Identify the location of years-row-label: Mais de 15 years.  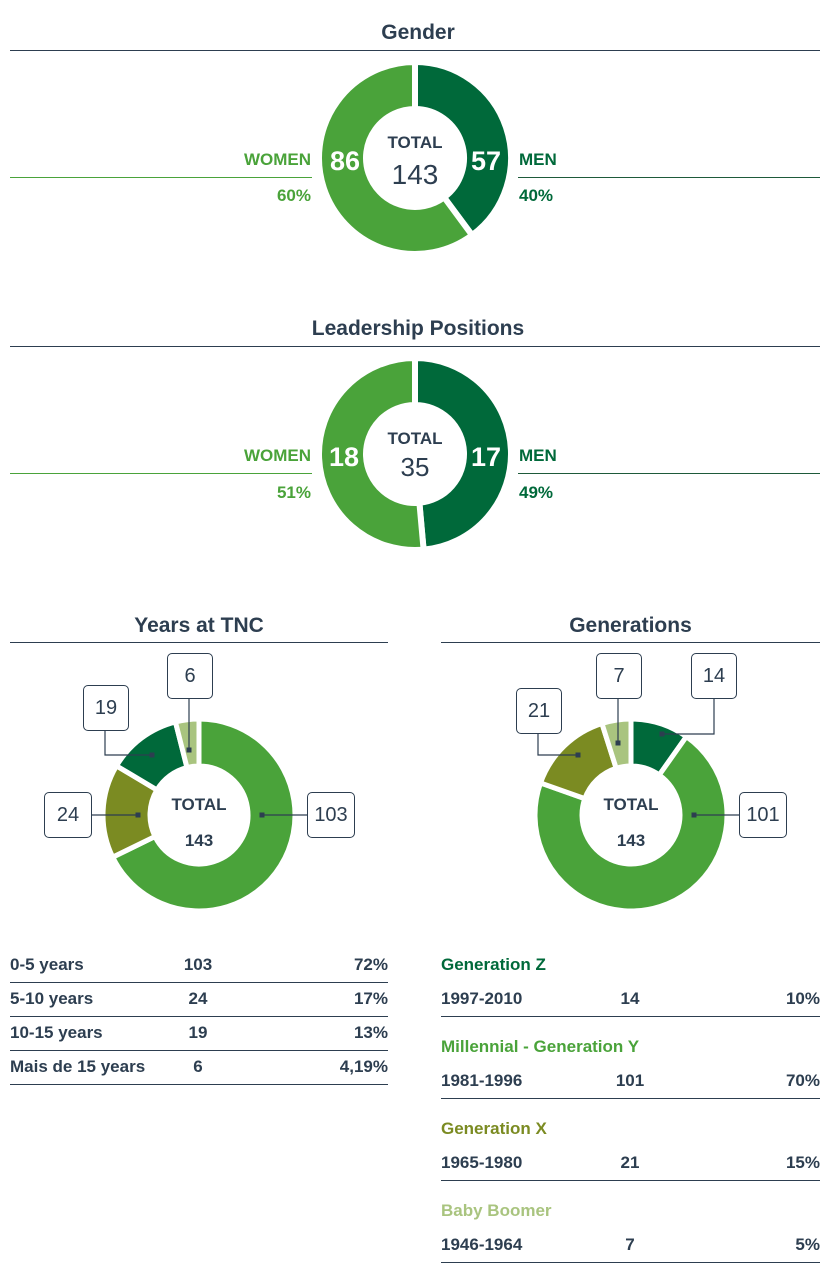
(78, 1066).